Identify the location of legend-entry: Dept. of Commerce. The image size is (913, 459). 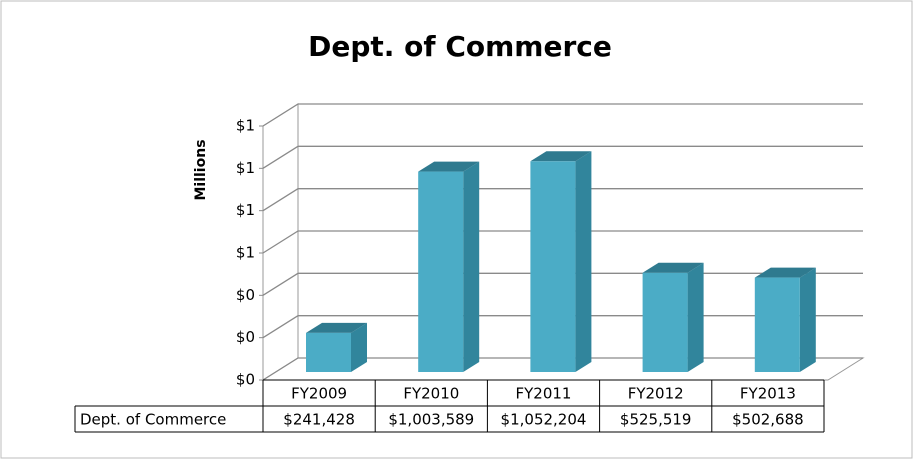
(153, 420).